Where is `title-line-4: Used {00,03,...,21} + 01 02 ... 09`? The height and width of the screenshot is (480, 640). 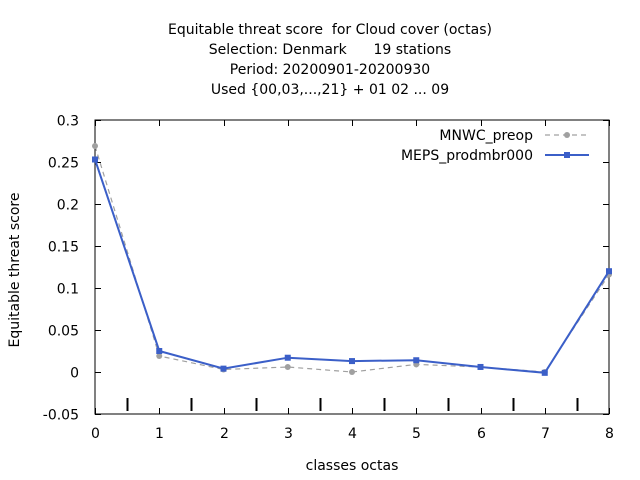 title-line-4: Used {00,03,...,21} + 01 02 ... 09 is located at coordinates (330, 90).